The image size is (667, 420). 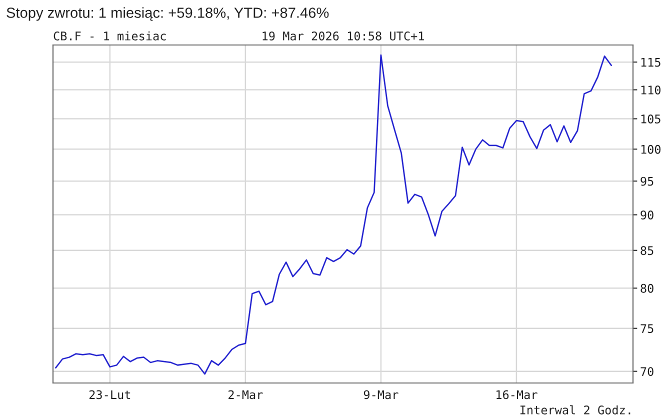 What do you see at coordinates (647, 371) in the screenshot?
I see `y-tick-label: 70` at bounding box center [647, 371].